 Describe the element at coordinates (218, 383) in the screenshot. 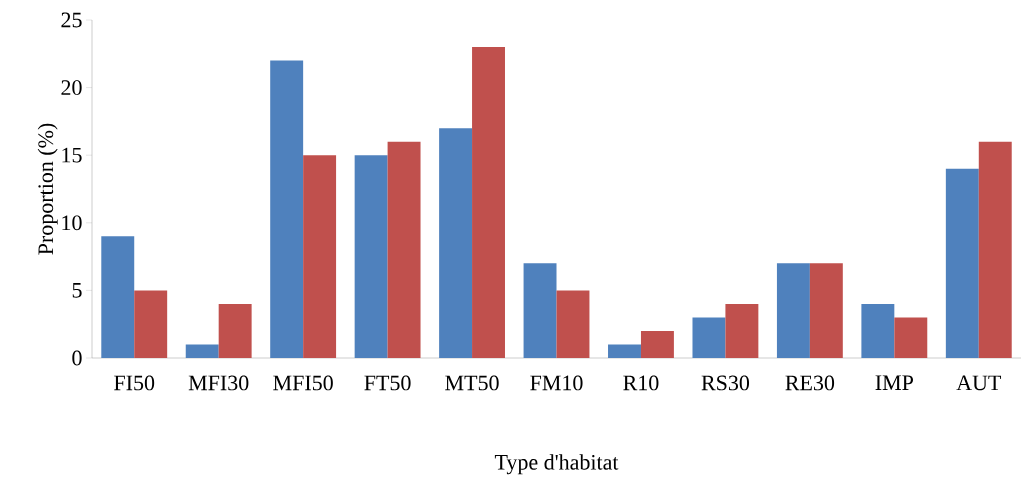

I see `x-tick-label: MFI30` at that location.